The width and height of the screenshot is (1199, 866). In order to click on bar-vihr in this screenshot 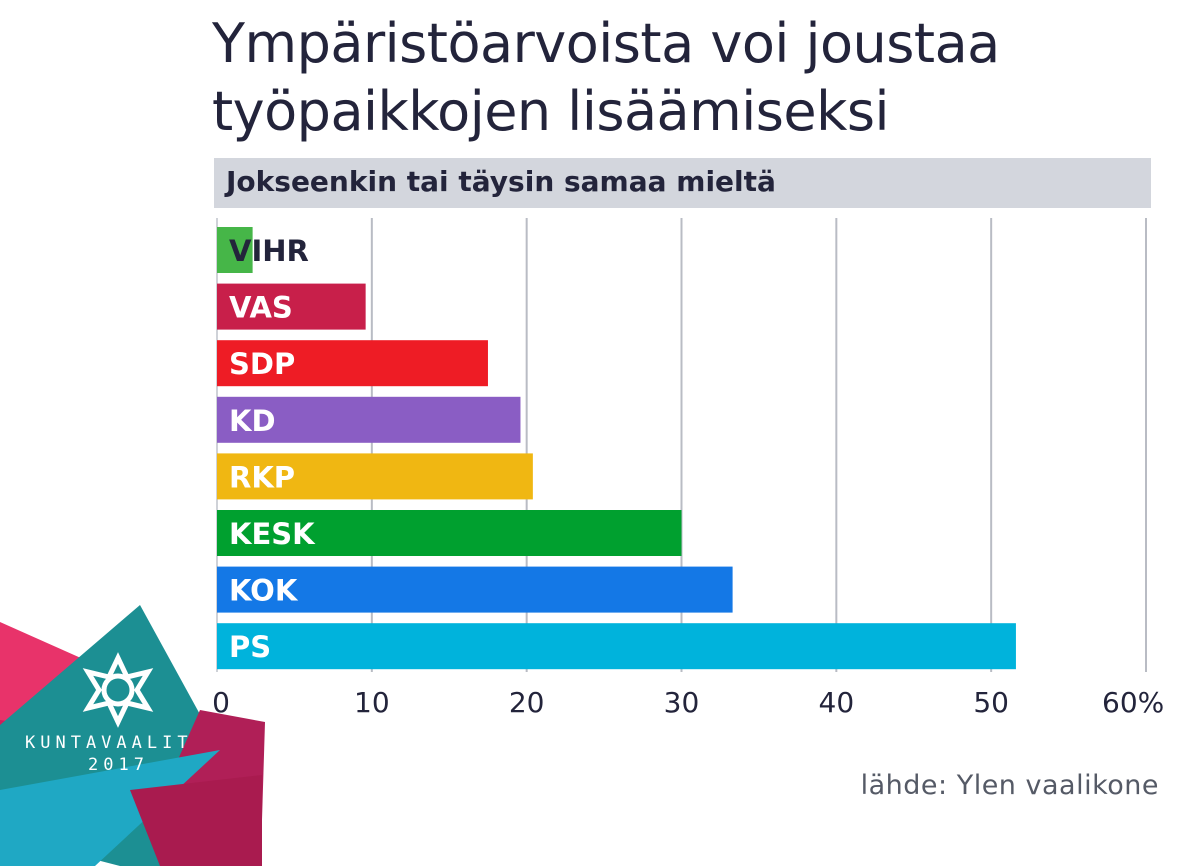, I will do `click(235, 250)`.